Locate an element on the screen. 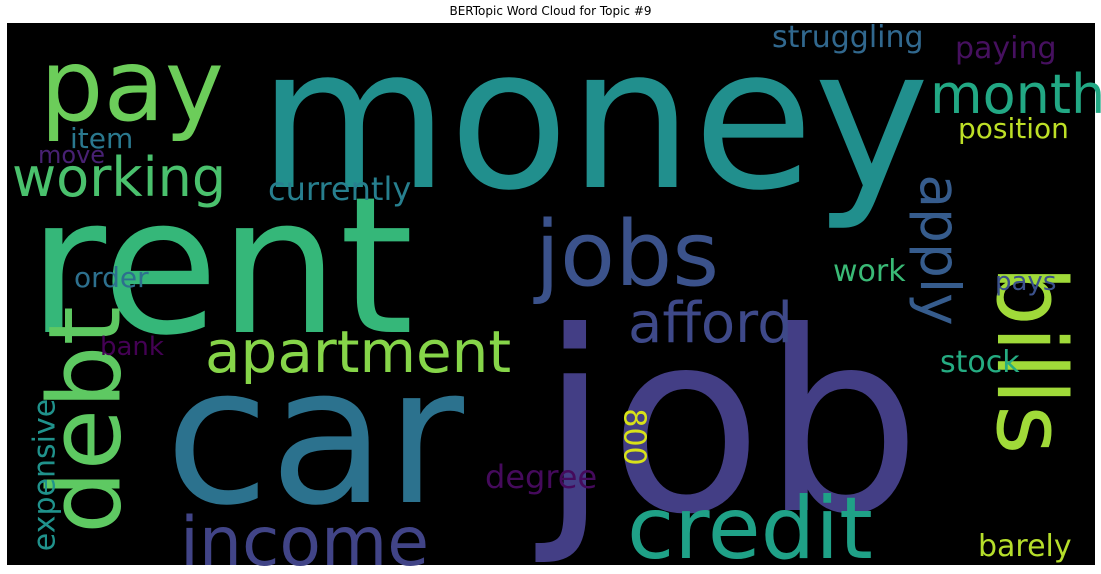 Image resolution: width=1101 pixels, height=574 pixels. word-stock: stock is located at coordinates (980, 362).